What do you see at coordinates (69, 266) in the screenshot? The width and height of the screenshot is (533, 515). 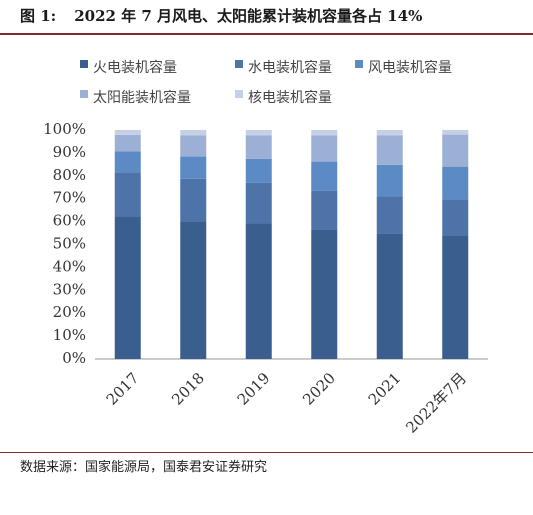 I see `y-tick-label: 40%` at bounding box center [69, 266].